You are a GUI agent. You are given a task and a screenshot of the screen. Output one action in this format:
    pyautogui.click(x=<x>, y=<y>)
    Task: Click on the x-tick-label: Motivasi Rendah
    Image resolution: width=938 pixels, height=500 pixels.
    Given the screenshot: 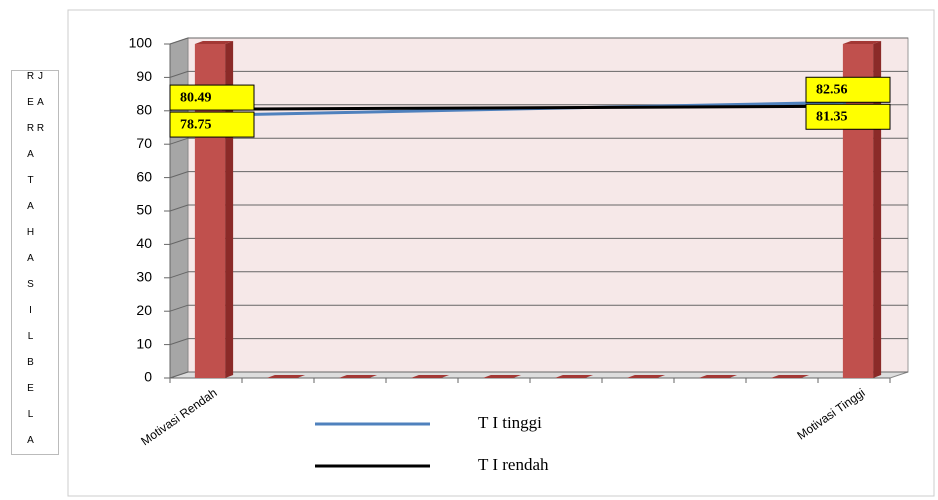 What is the action you would take?
    pyautogui.click(x=178, y=417)
    